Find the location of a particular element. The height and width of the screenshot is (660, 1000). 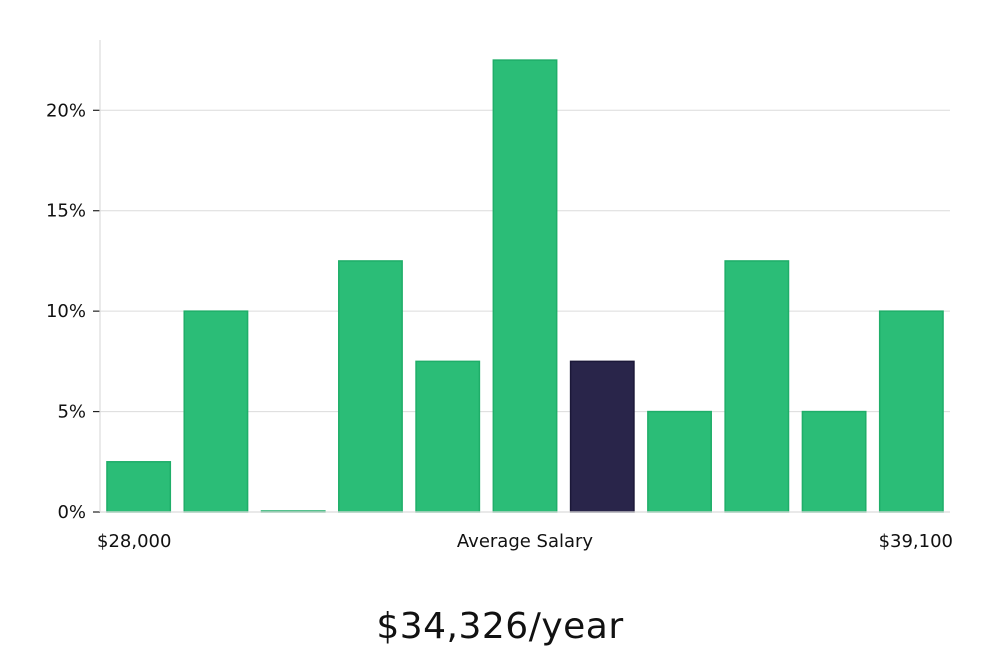

y-tick-label-0: 0% is located at coordinates (71, 512).